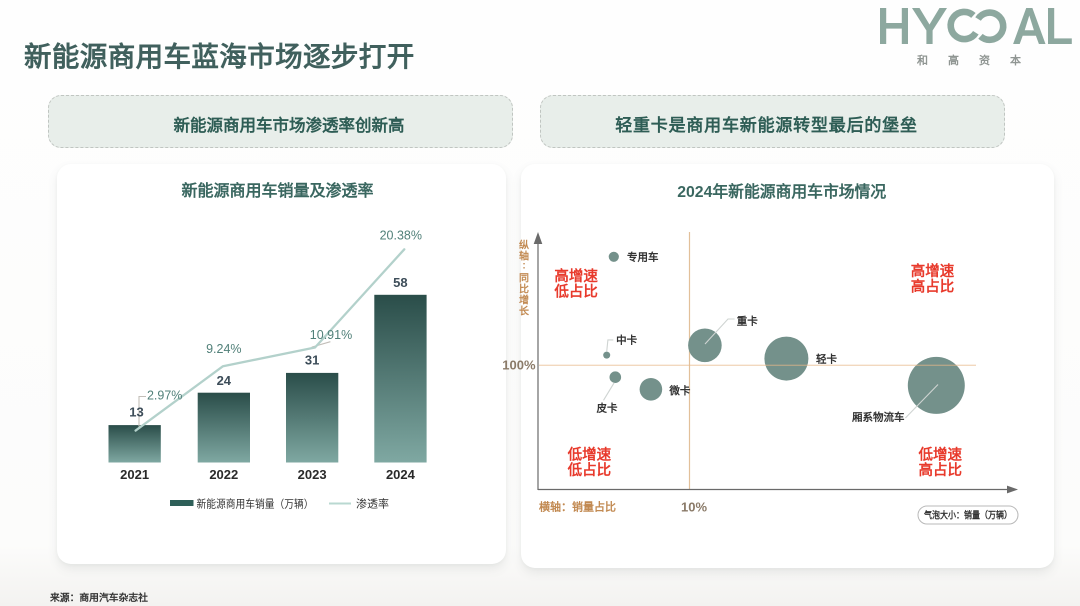  Describe the element at coordinates (747, 320) in the screenshot. I see `svg-text: 重卡` at that location.